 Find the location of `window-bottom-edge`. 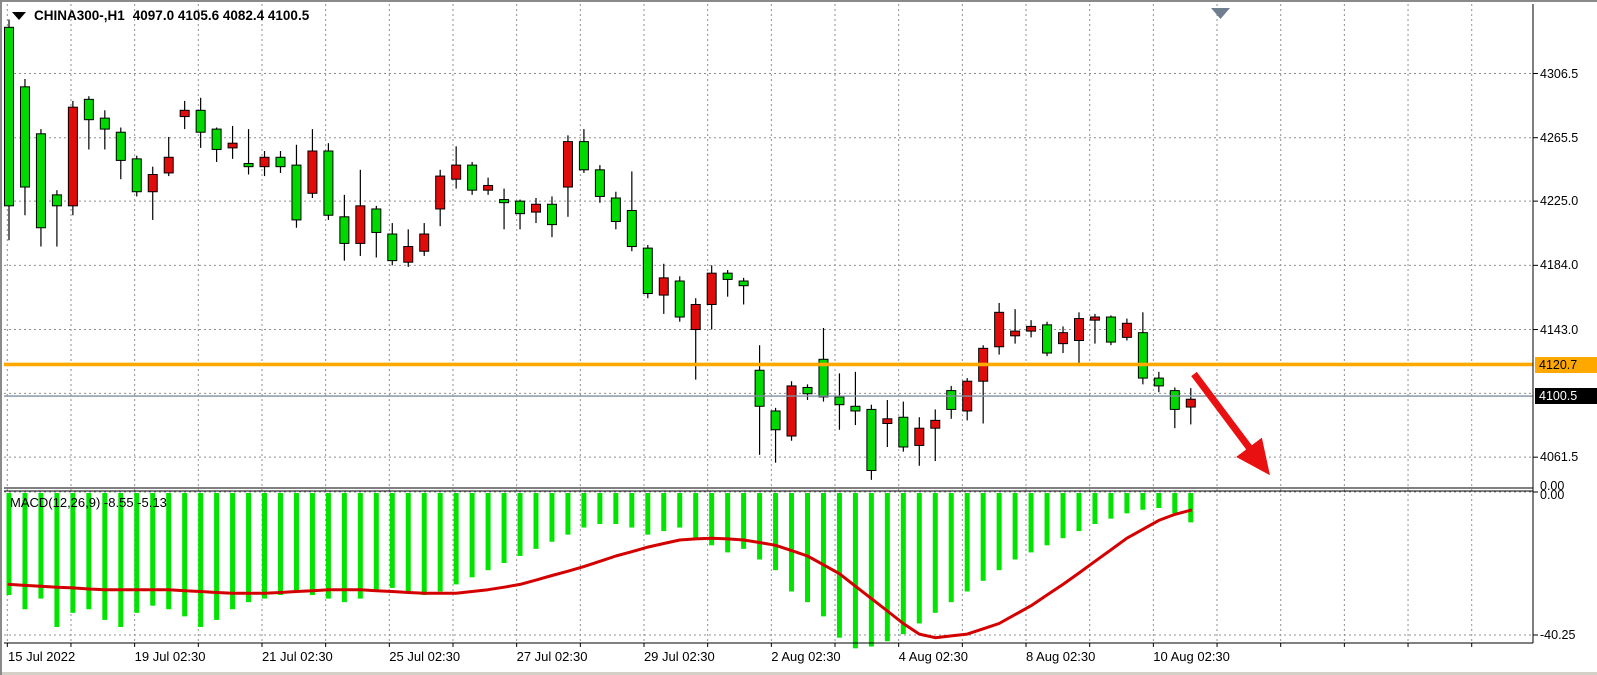

window-bottom-edge is located at coordinates (799, 673).